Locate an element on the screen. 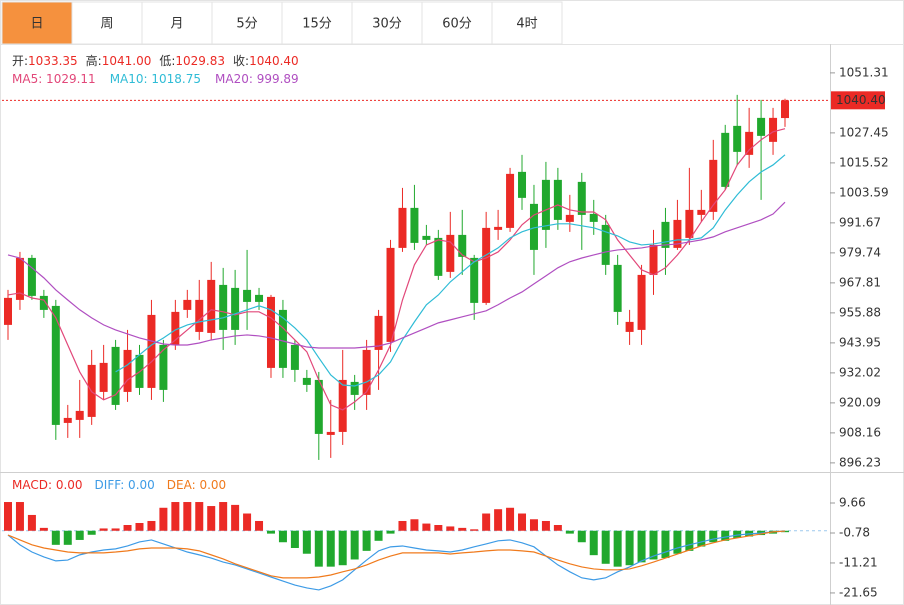  y-tick-label: 991.67 is located at coordinates (860, 222).